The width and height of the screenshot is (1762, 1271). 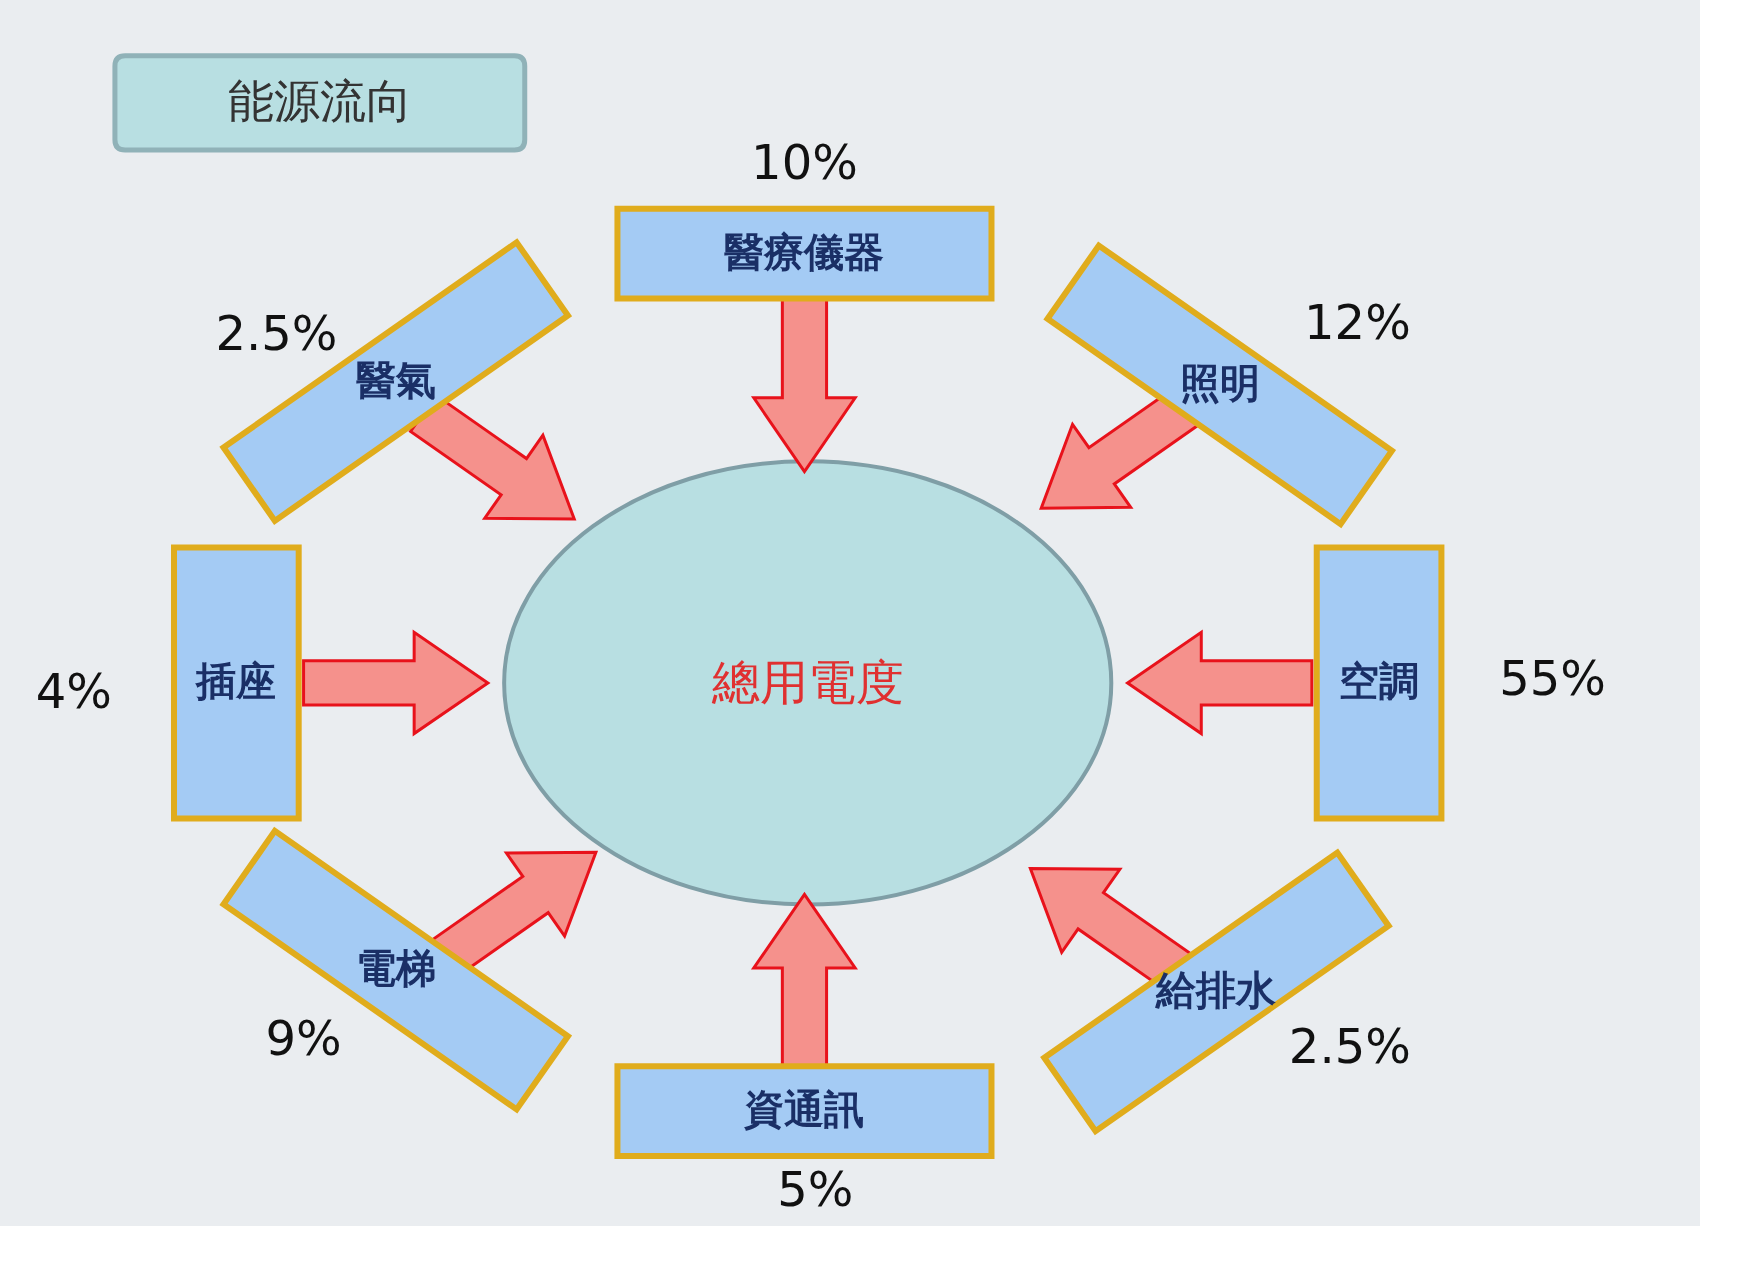 What do you see at coordinates (395, 968) in the screenshot?
I see `category-label: 電梯` at bounding box center [395, 968].